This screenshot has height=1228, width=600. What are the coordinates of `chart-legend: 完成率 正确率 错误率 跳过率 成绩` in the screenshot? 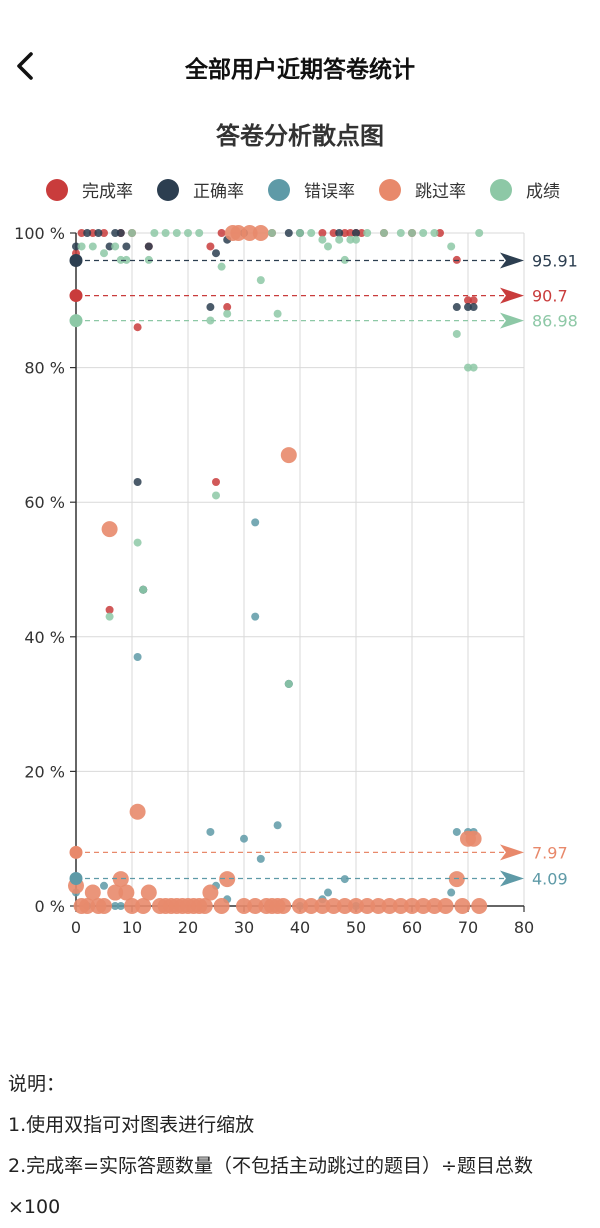 It's located at (315, 189).